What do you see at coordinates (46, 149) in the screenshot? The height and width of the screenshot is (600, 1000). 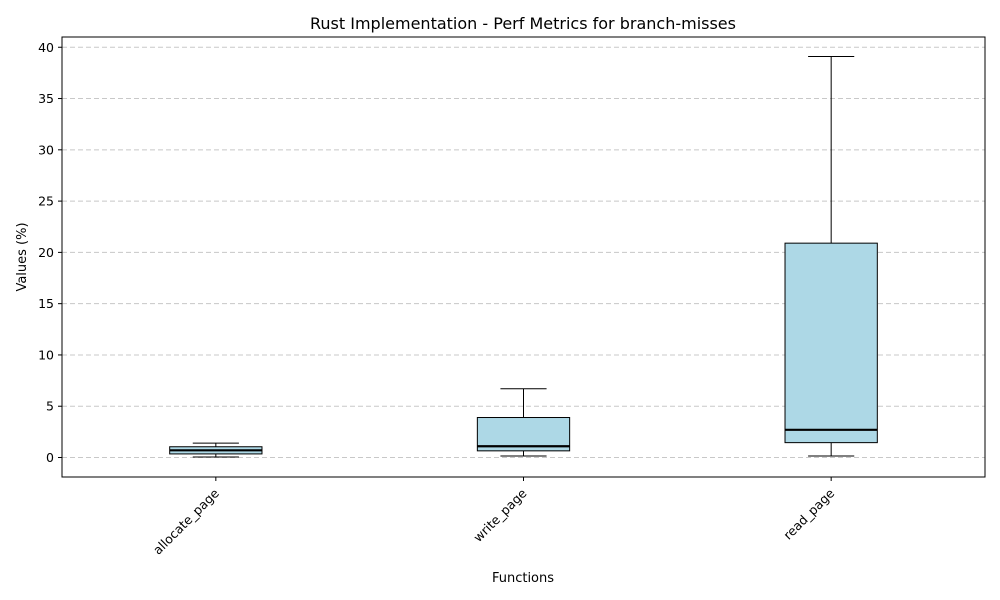 I see `y-tick-label: 30` at bounding box center [46, 149].